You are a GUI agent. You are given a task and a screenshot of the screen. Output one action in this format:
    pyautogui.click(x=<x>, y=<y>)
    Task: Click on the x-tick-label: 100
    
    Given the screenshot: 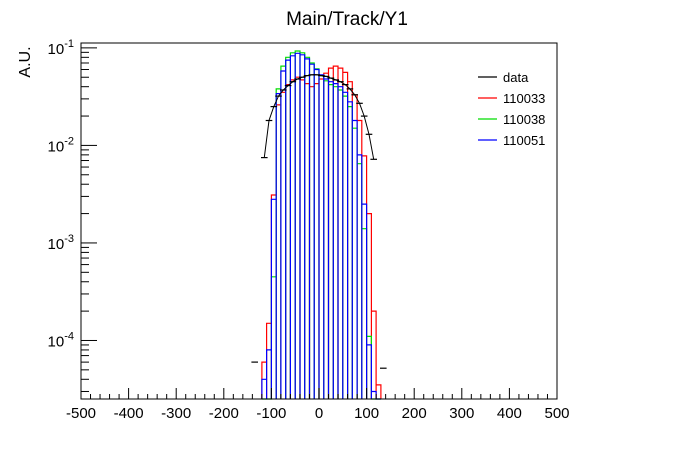 What is the action you would take?
    pyautogui.click(x=366, y=413)
    